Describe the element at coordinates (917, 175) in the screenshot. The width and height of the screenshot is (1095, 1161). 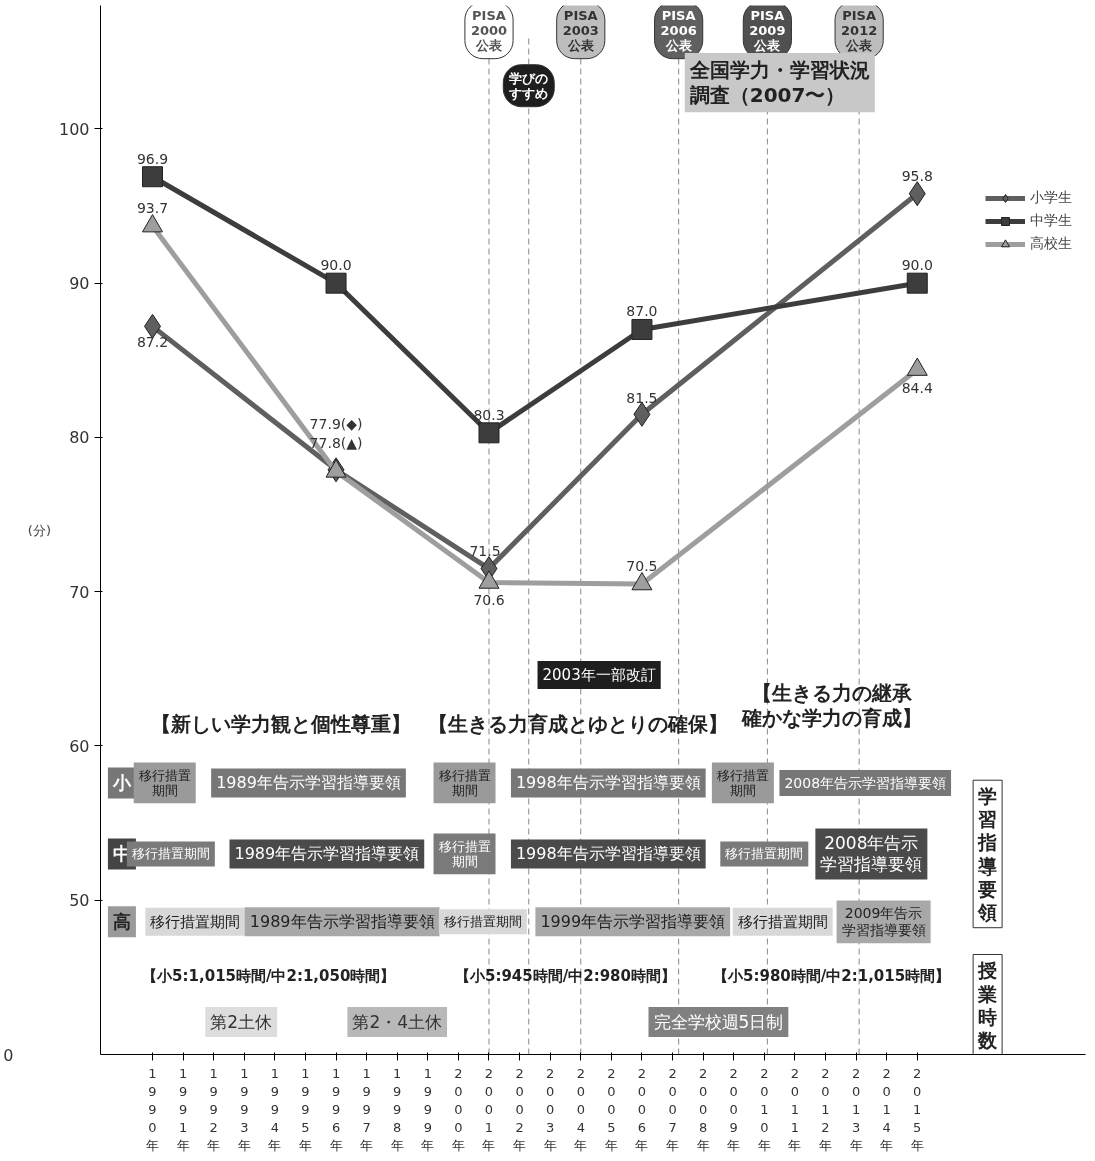
I see `data-label: 95.8` at that location.